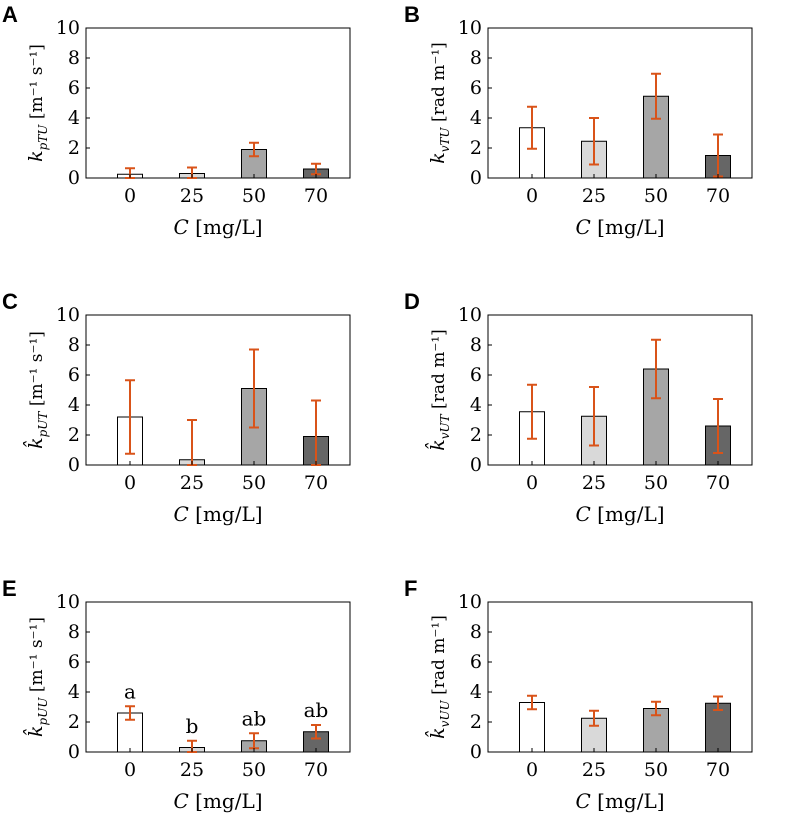 This screenshot has height=821, width=803. What do you see at coordinates (439, 103) in the screenshot?
I see `y-axis-label: kvTU [rad m⁻¹]` at bounding box center [439, 103].